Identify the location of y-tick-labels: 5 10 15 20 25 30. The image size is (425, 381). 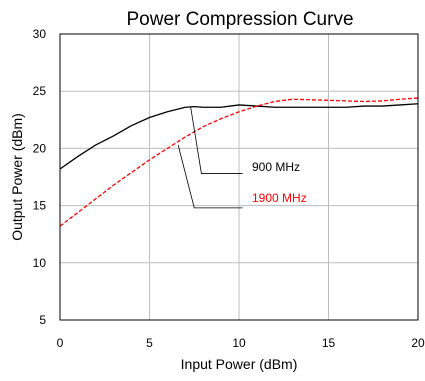
(40, 177).